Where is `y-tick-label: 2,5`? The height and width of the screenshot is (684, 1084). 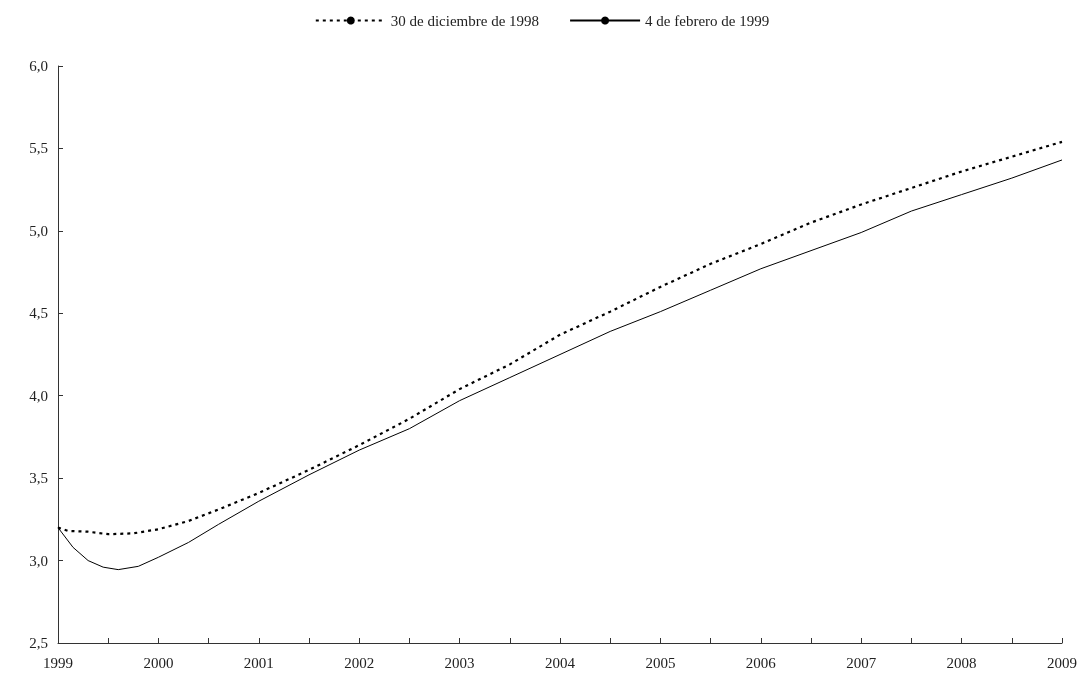
y-tick-label: 2,5 is located at coordinates (38, 643).